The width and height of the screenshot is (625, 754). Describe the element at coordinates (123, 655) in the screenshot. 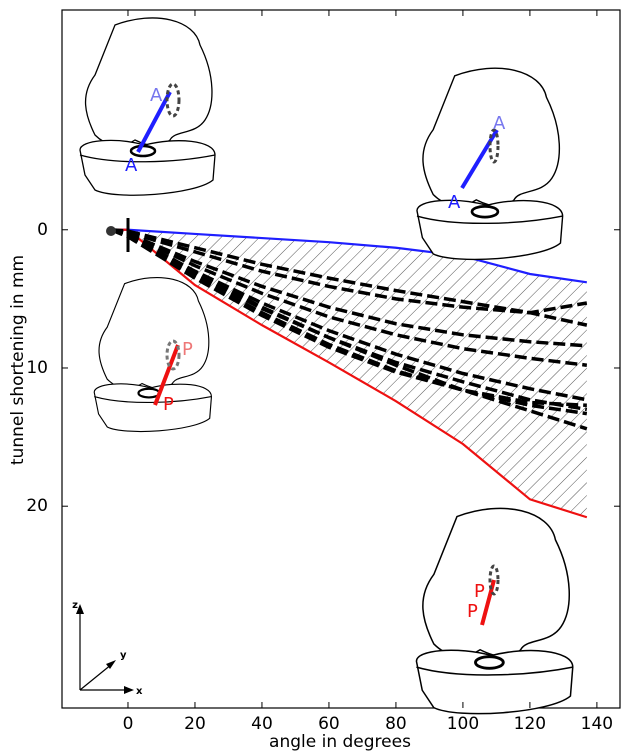

I see `glyph-label: y` at that location.